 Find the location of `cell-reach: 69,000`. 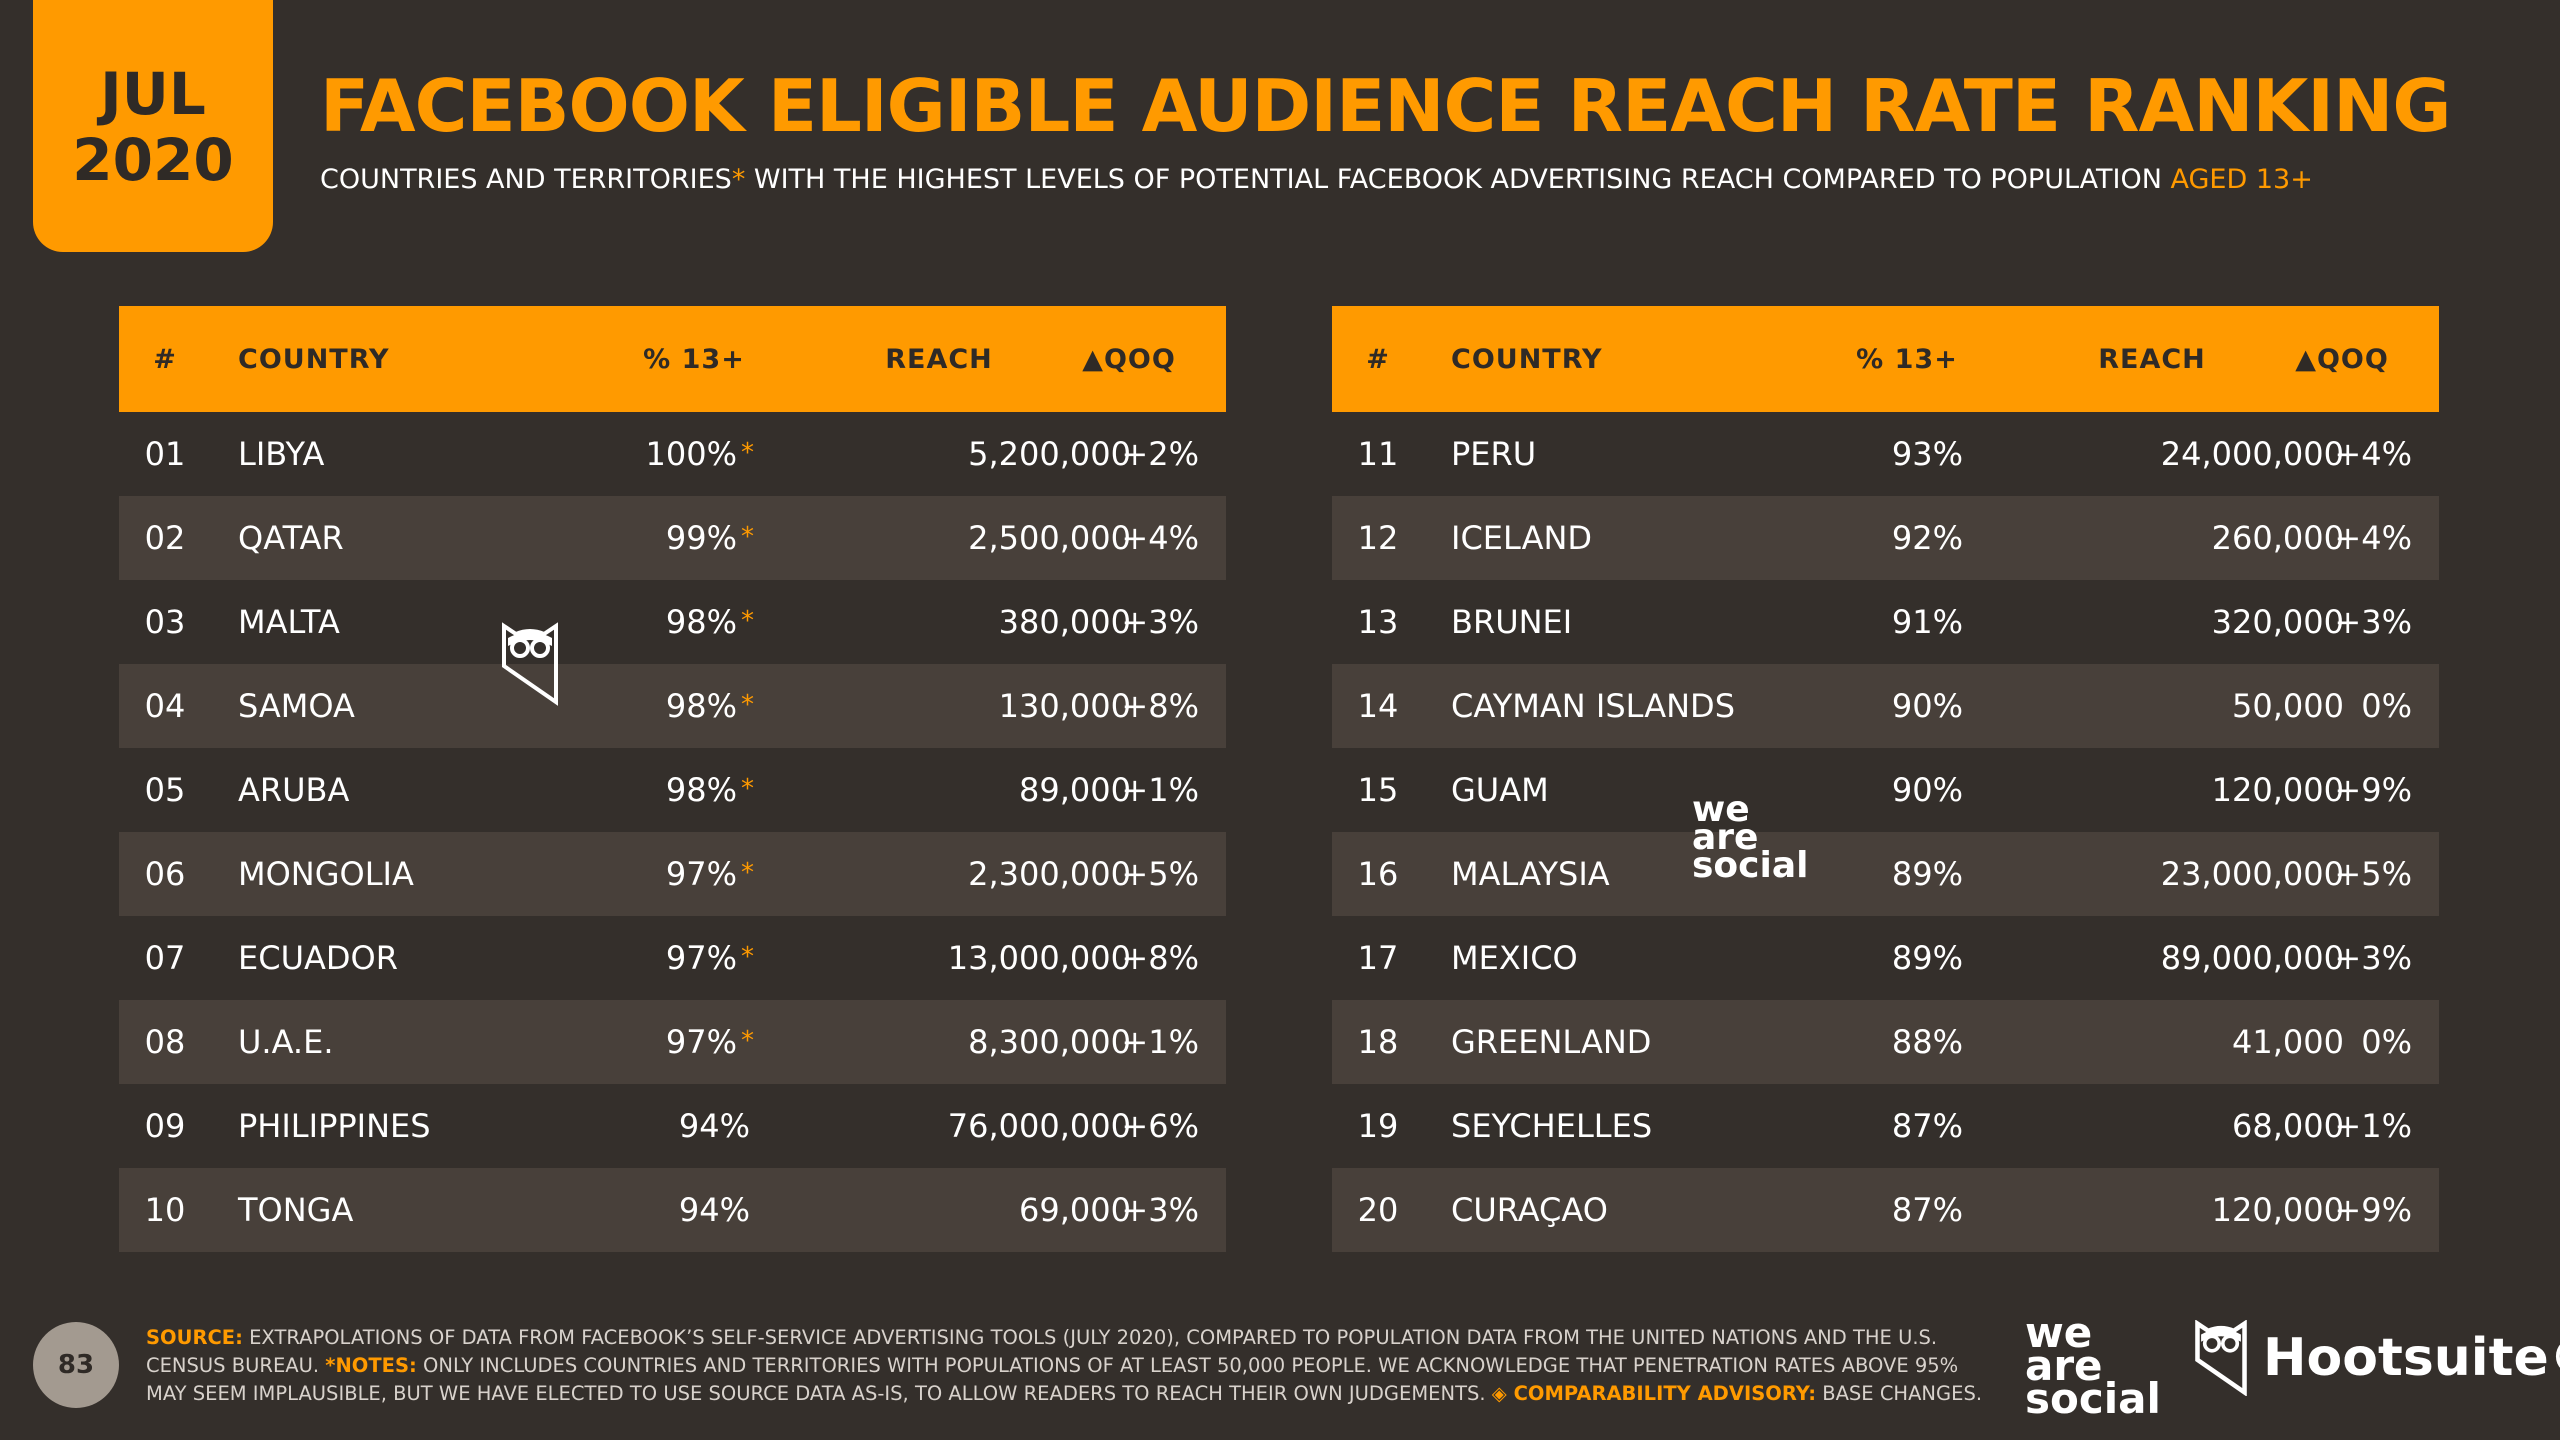

cell-reach: 69,000 is located at coordinates (1075, 1210).